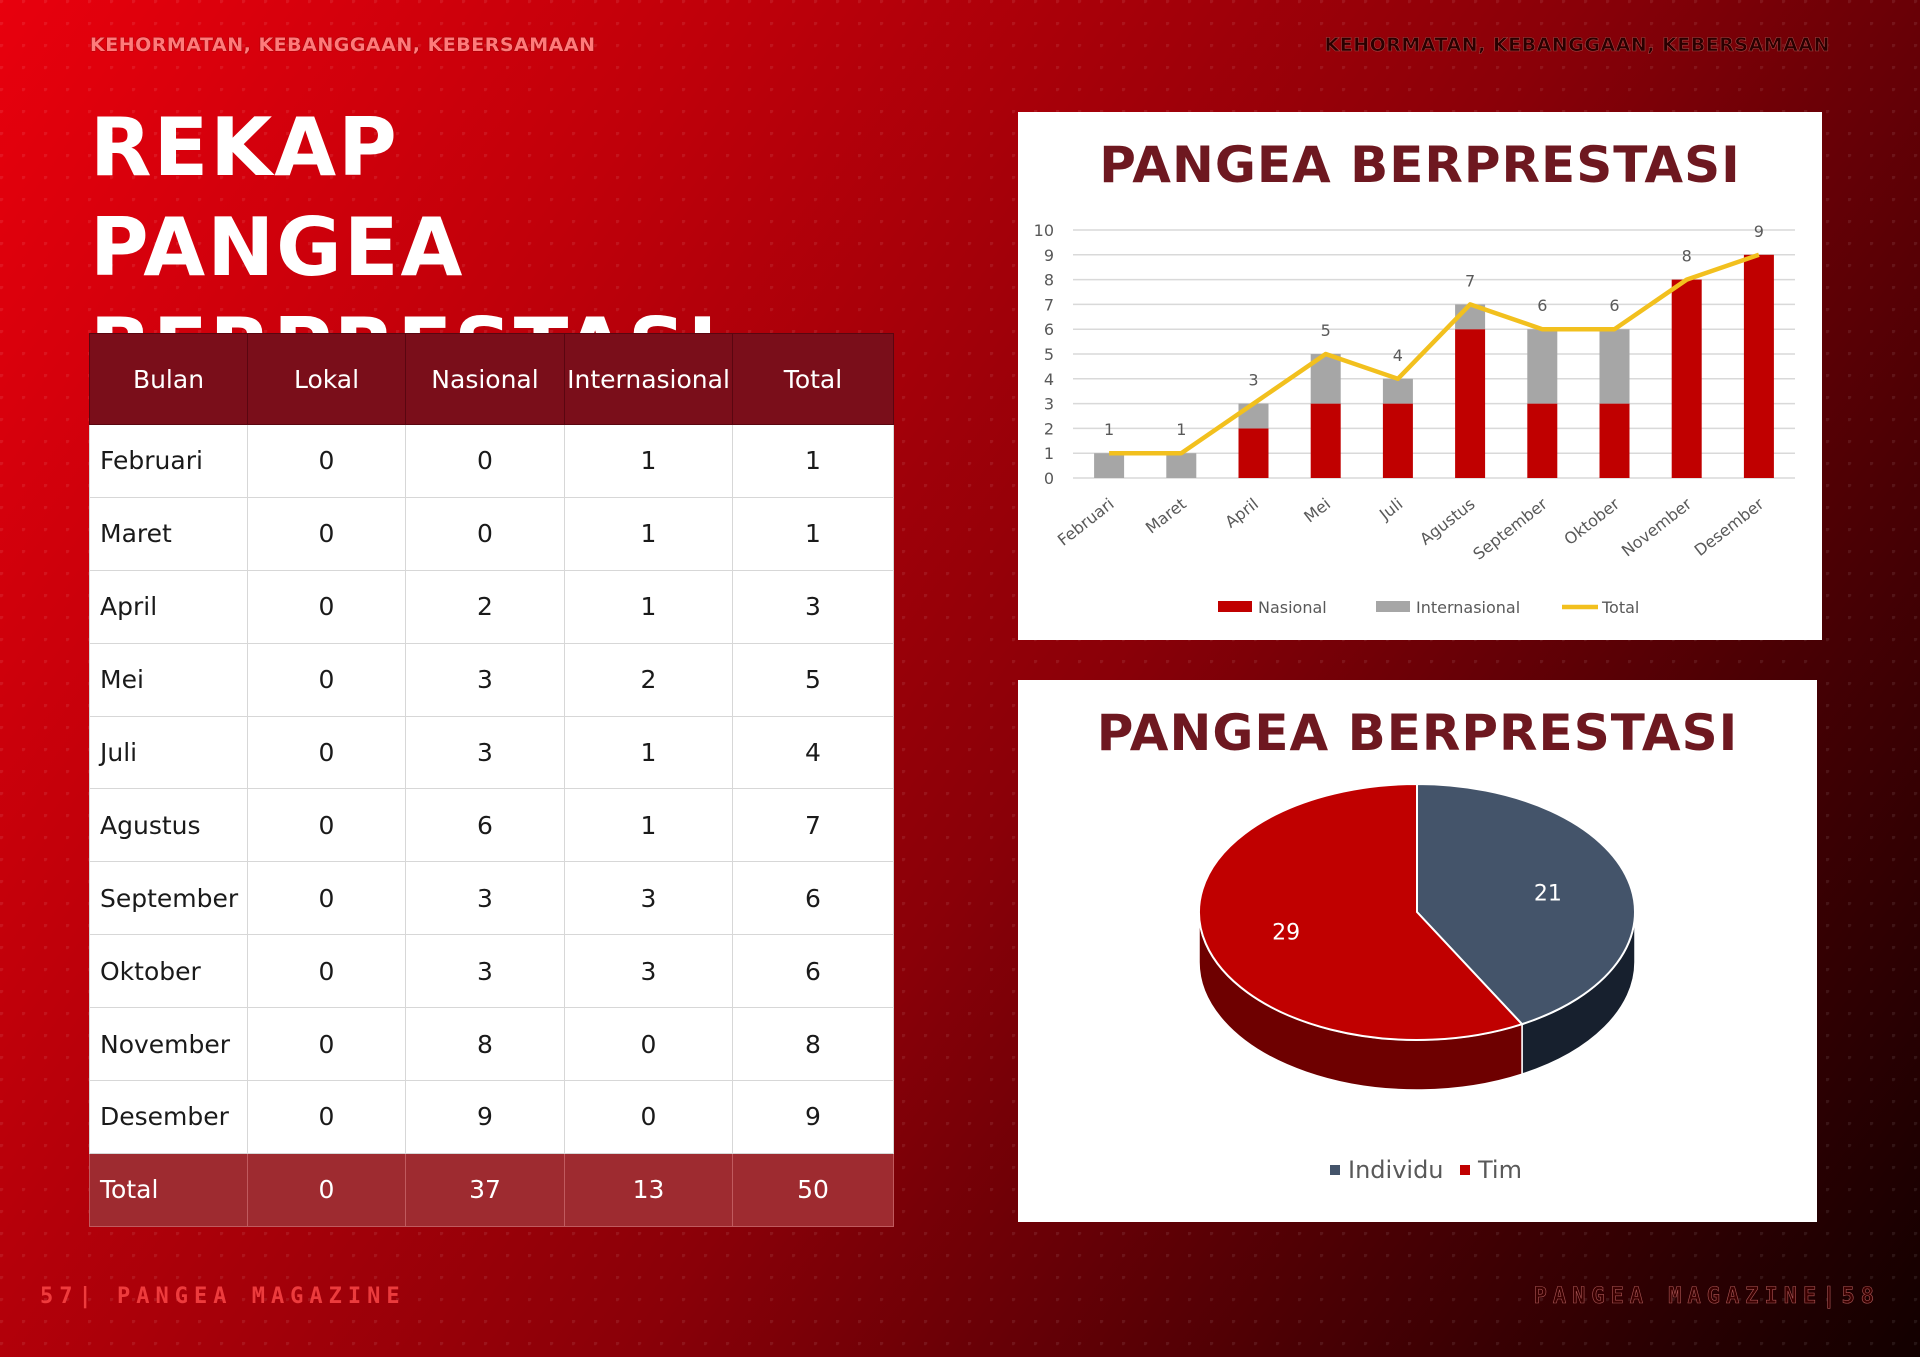 The width and height of the screenshot is (1920, 1357). I want to click on header-internasional: Internasional, so click(648, 379).